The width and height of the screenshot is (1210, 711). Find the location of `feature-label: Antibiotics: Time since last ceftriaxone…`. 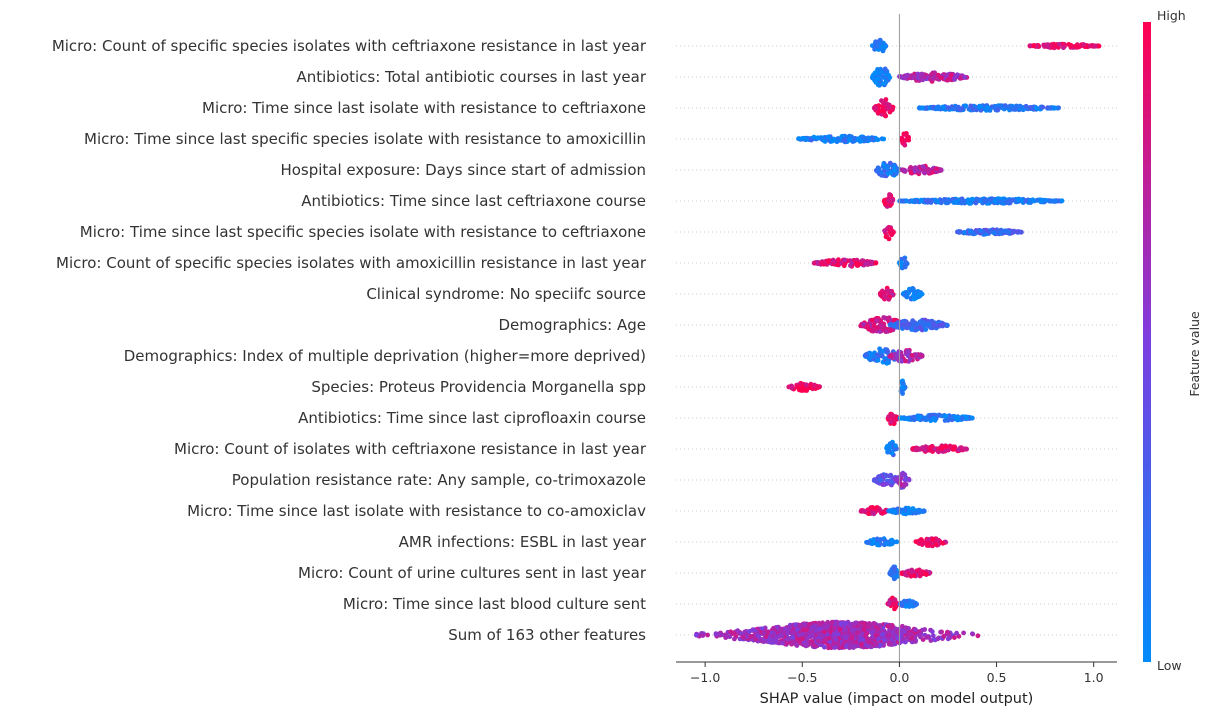

feature-label: Antibiotics: Time since last ceftriaxone… is located at coordinates (473, 201).